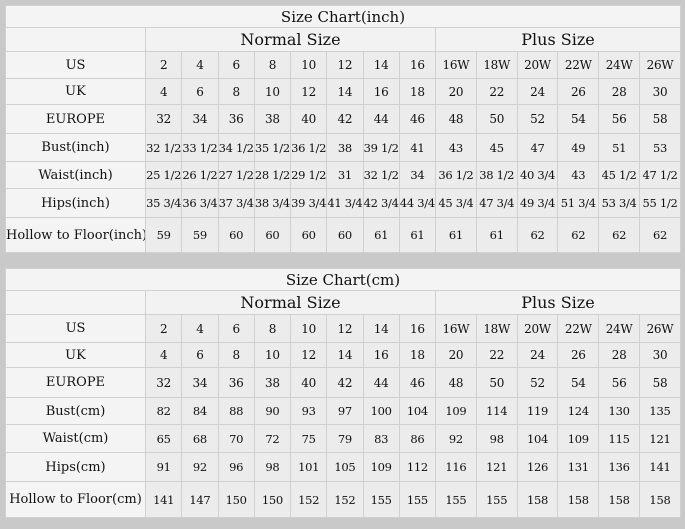  What do you see at coordinates (381, 411) in the screenshot?
I see `size-cell: 100` at bounding box center [381, 411].